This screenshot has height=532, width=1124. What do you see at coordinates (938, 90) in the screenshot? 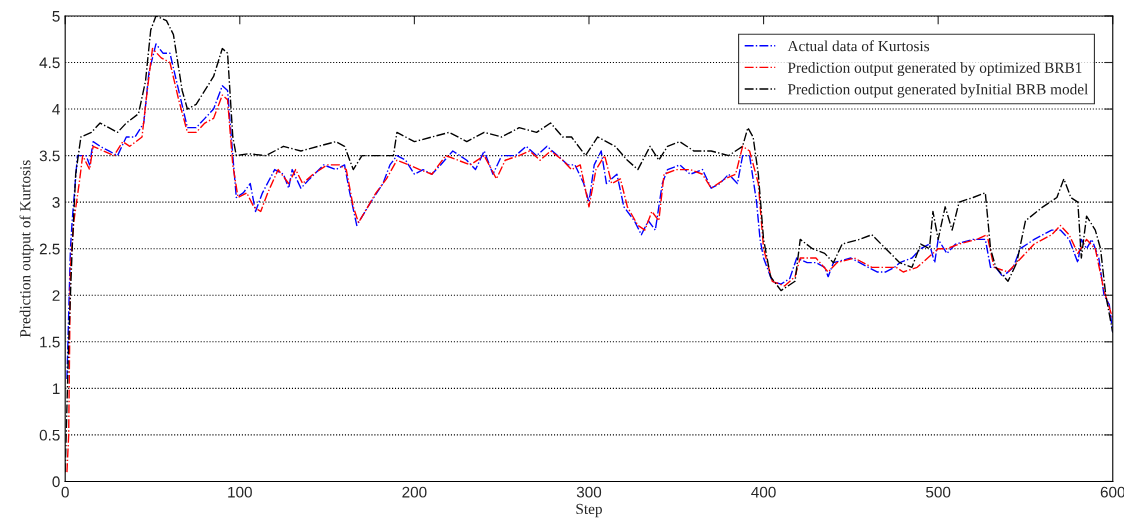
I see `legend-label: Prediction output generated byInitial BRB model` at bounding box center [938, 90].